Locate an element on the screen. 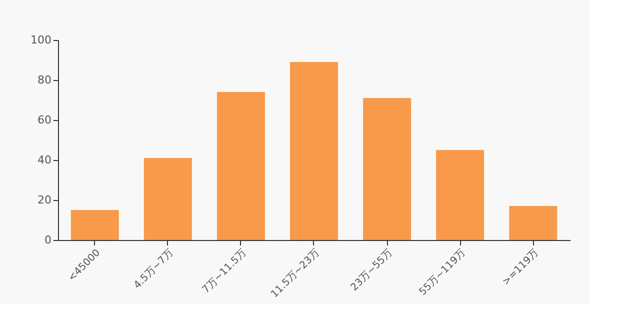 Image resolution: width=640 pixels, height=320 pixels. y-tick-label: 0 is located at coordinates (48, 240).